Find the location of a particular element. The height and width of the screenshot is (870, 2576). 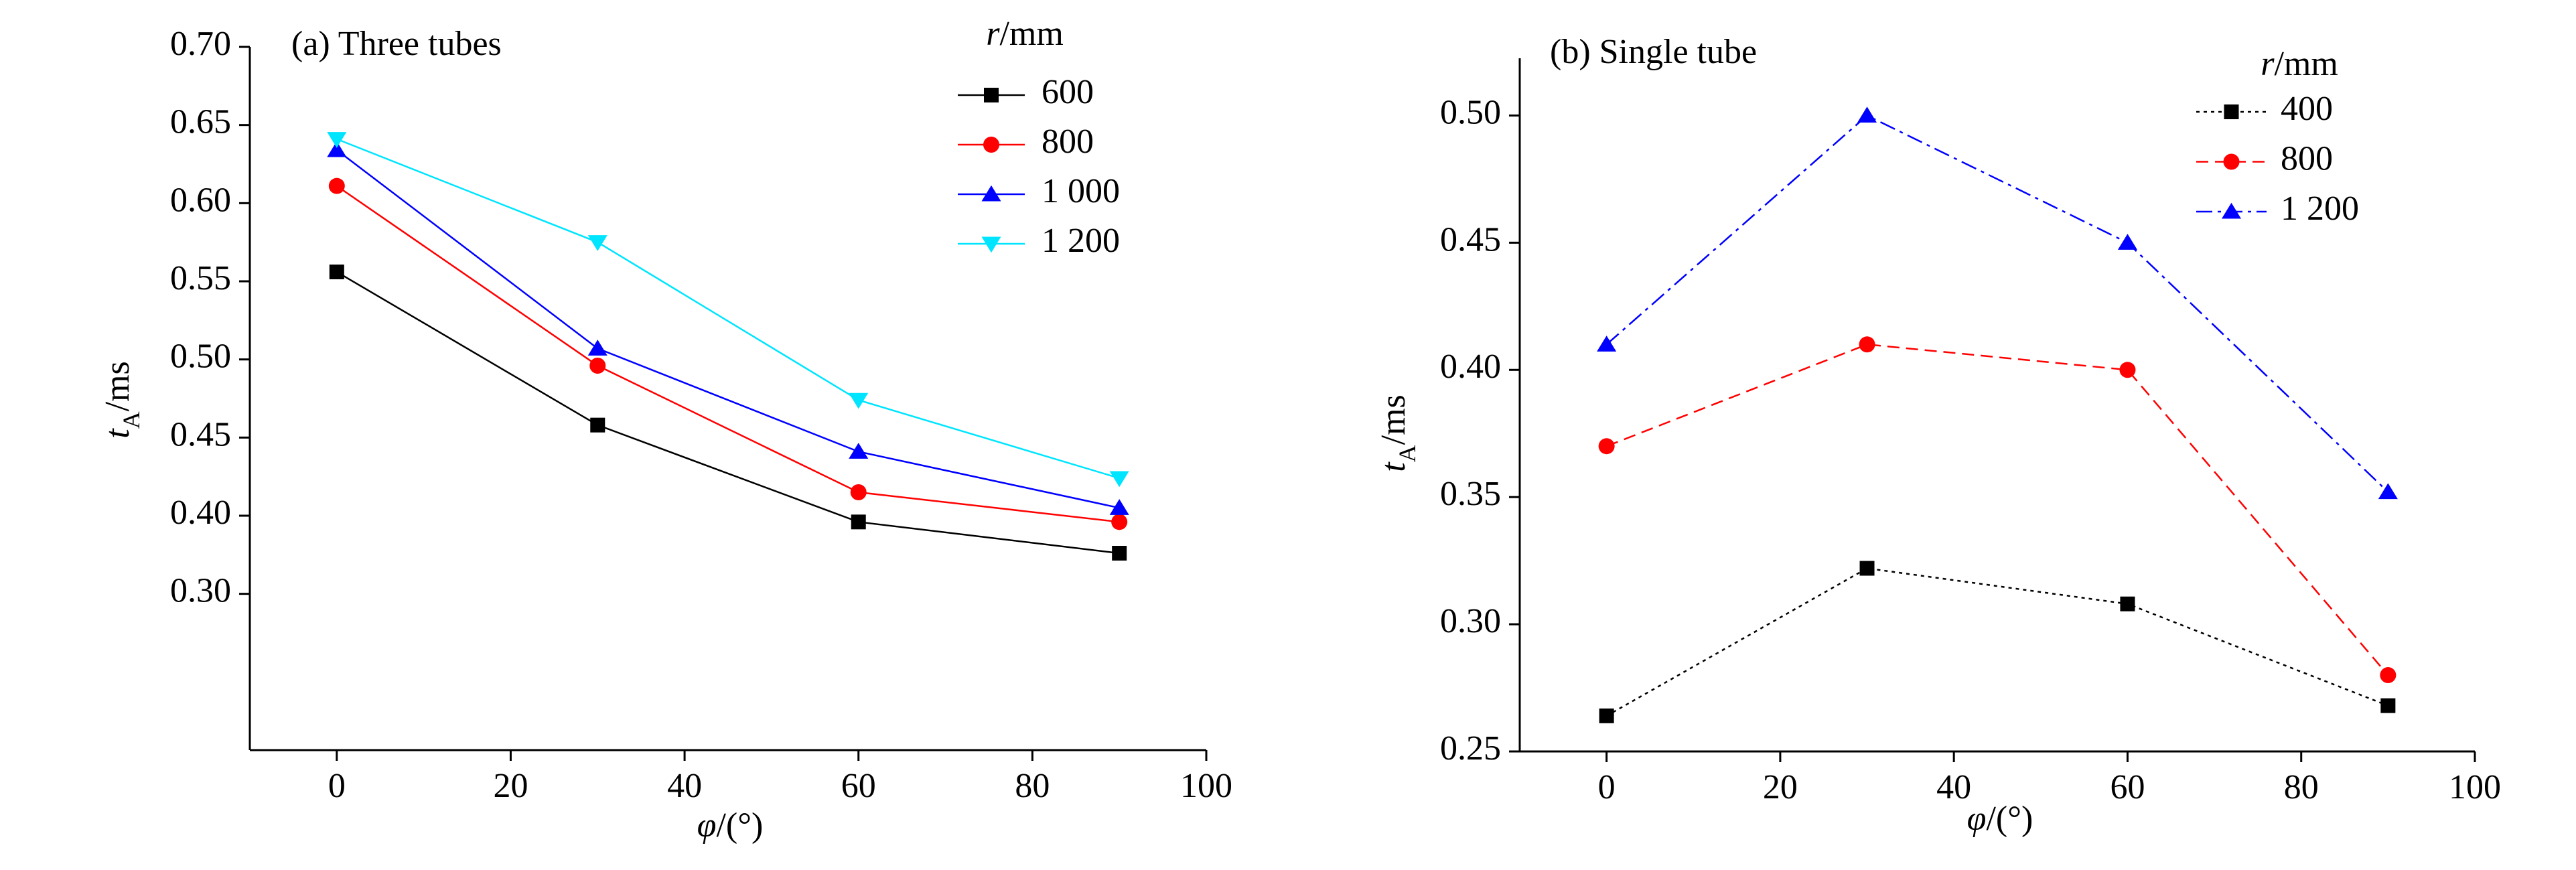

y-tick-label: 0.60 is located at coordinates (200, 200).